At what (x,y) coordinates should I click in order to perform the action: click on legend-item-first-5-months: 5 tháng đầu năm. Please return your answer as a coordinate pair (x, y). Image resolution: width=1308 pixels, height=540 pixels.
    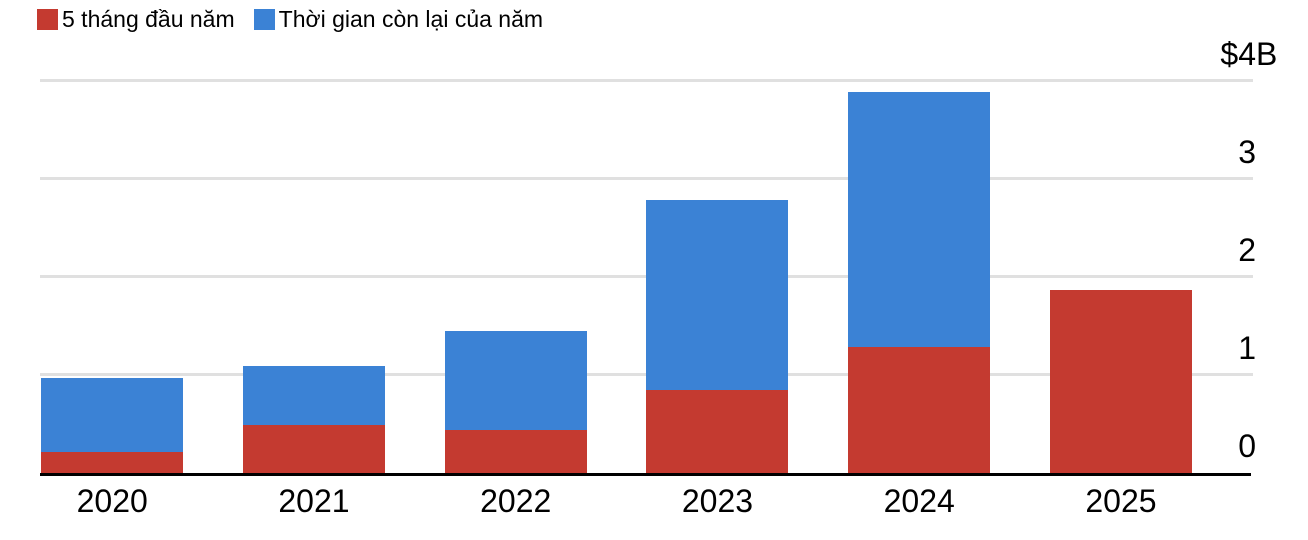
    Looking at the image, I should click on (136, 19).